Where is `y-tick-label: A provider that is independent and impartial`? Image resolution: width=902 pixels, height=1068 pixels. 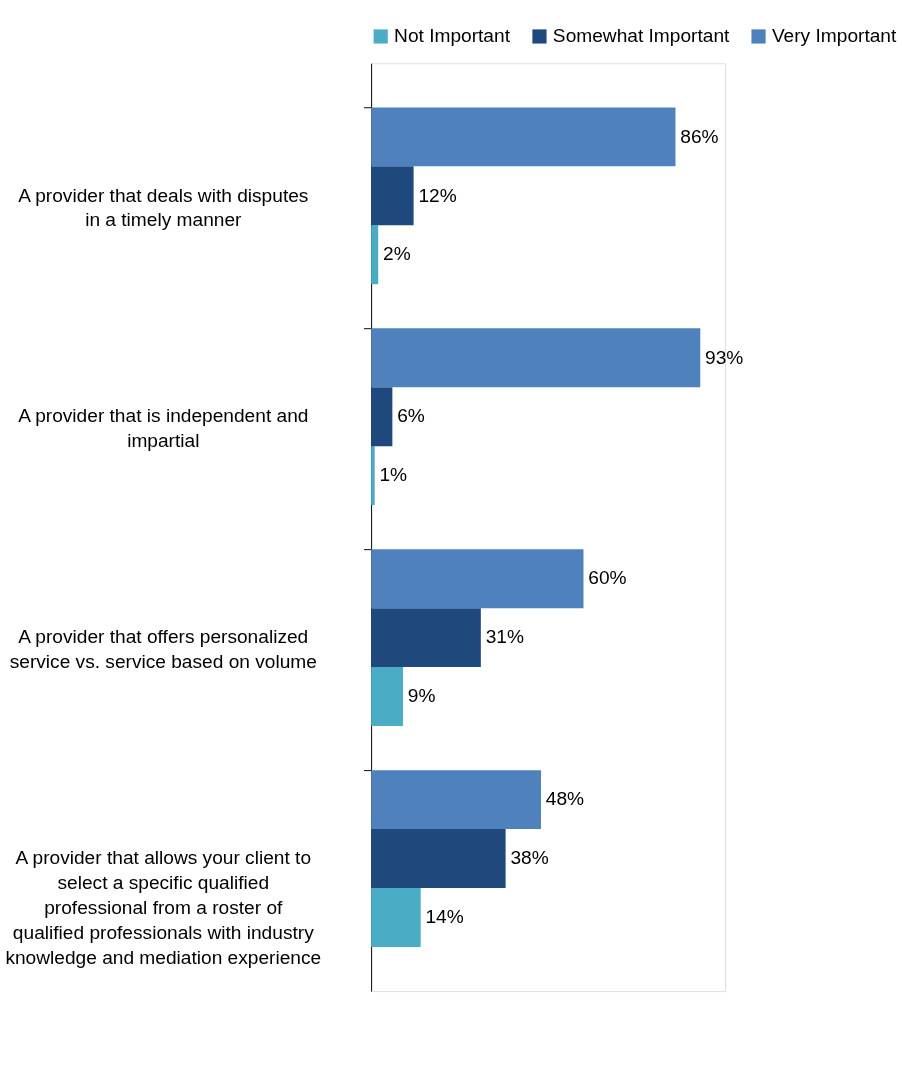
y-tick-label: A provider that is independent and impartial is located at coordinates (163, 428).